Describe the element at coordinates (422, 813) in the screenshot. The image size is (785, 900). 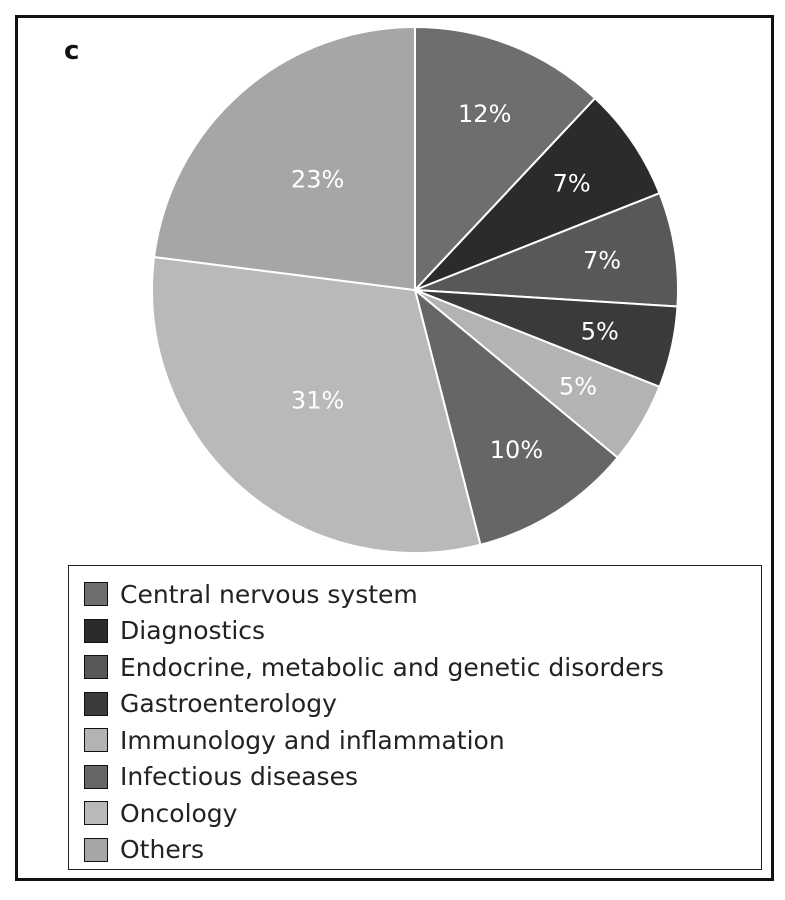
I see `legend-item: Oncology` at that location.